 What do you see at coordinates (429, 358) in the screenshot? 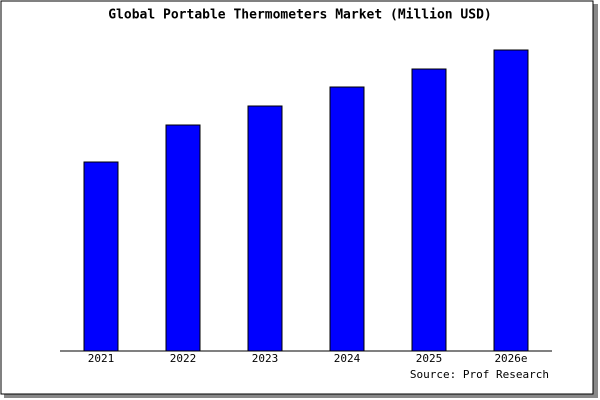
I see `x-tick-label: 2025` at bounding box center [429, 358].